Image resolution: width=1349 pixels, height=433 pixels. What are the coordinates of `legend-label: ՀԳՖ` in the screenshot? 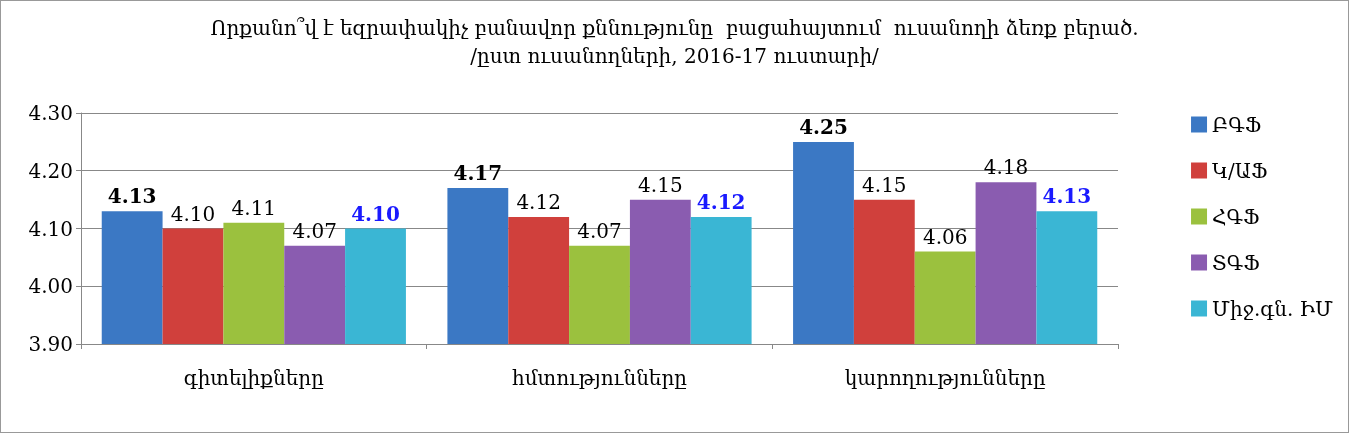 It's located at (1236, 216).